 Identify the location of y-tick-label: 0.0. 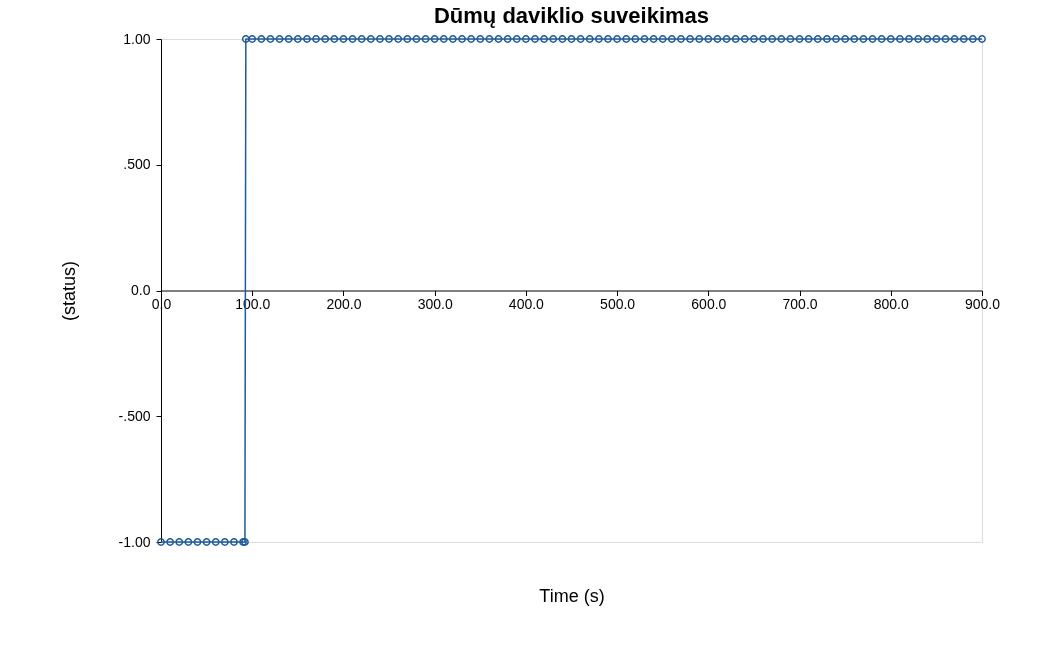
(141, 290).